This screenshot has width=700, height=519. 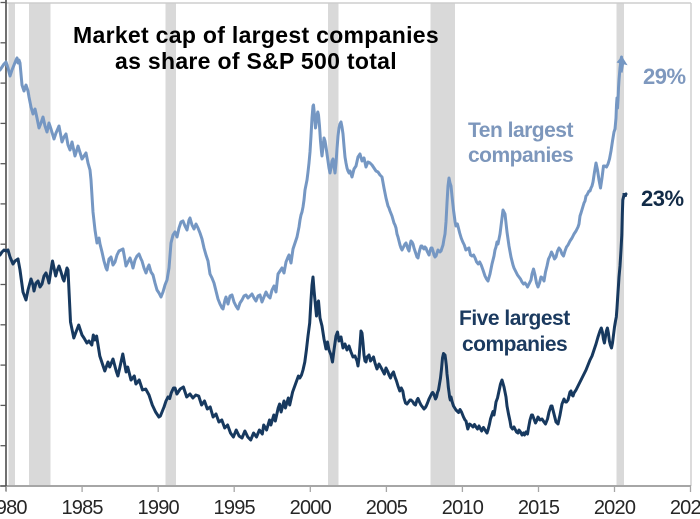 I want to click on svg-text: 1995, so click(x=235, y=508).